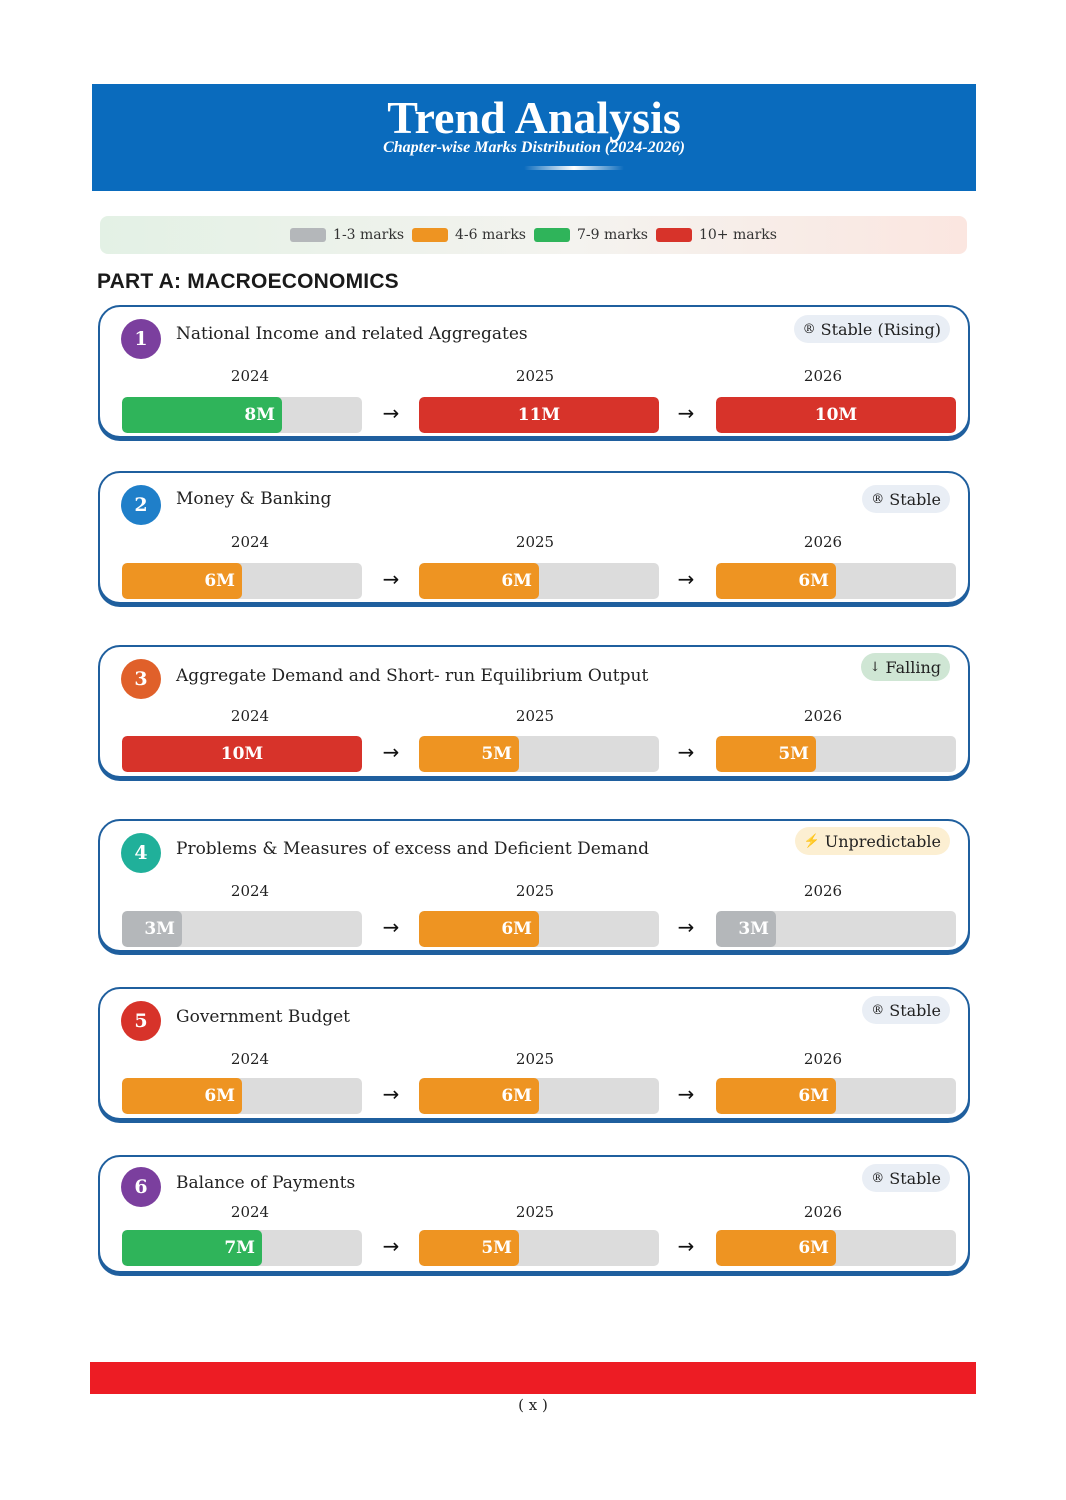 The width and height of the screenshot is (1066, 1500). Describe the element at coordinates (490, 235) in the screenshot. I see `legend-label: 4-6 marks` at that location.